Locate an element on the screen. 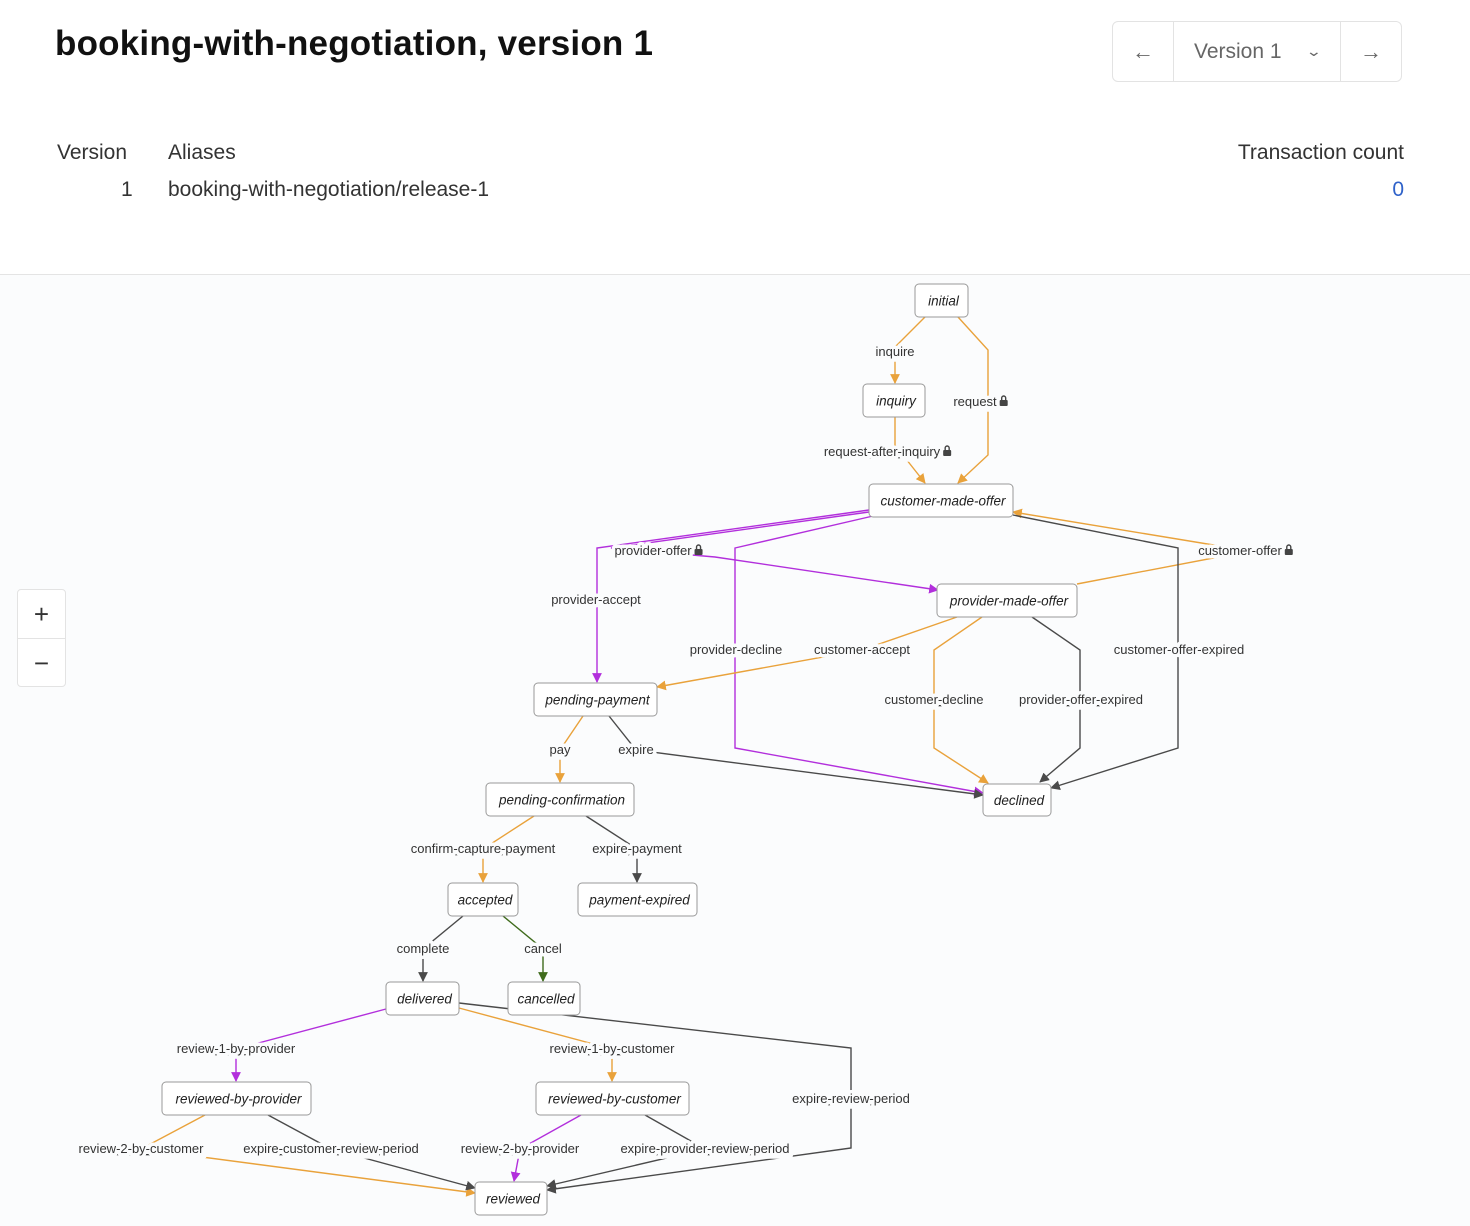  transition-label-text: customer-offer-expired is located at coordinates (1179, 650).